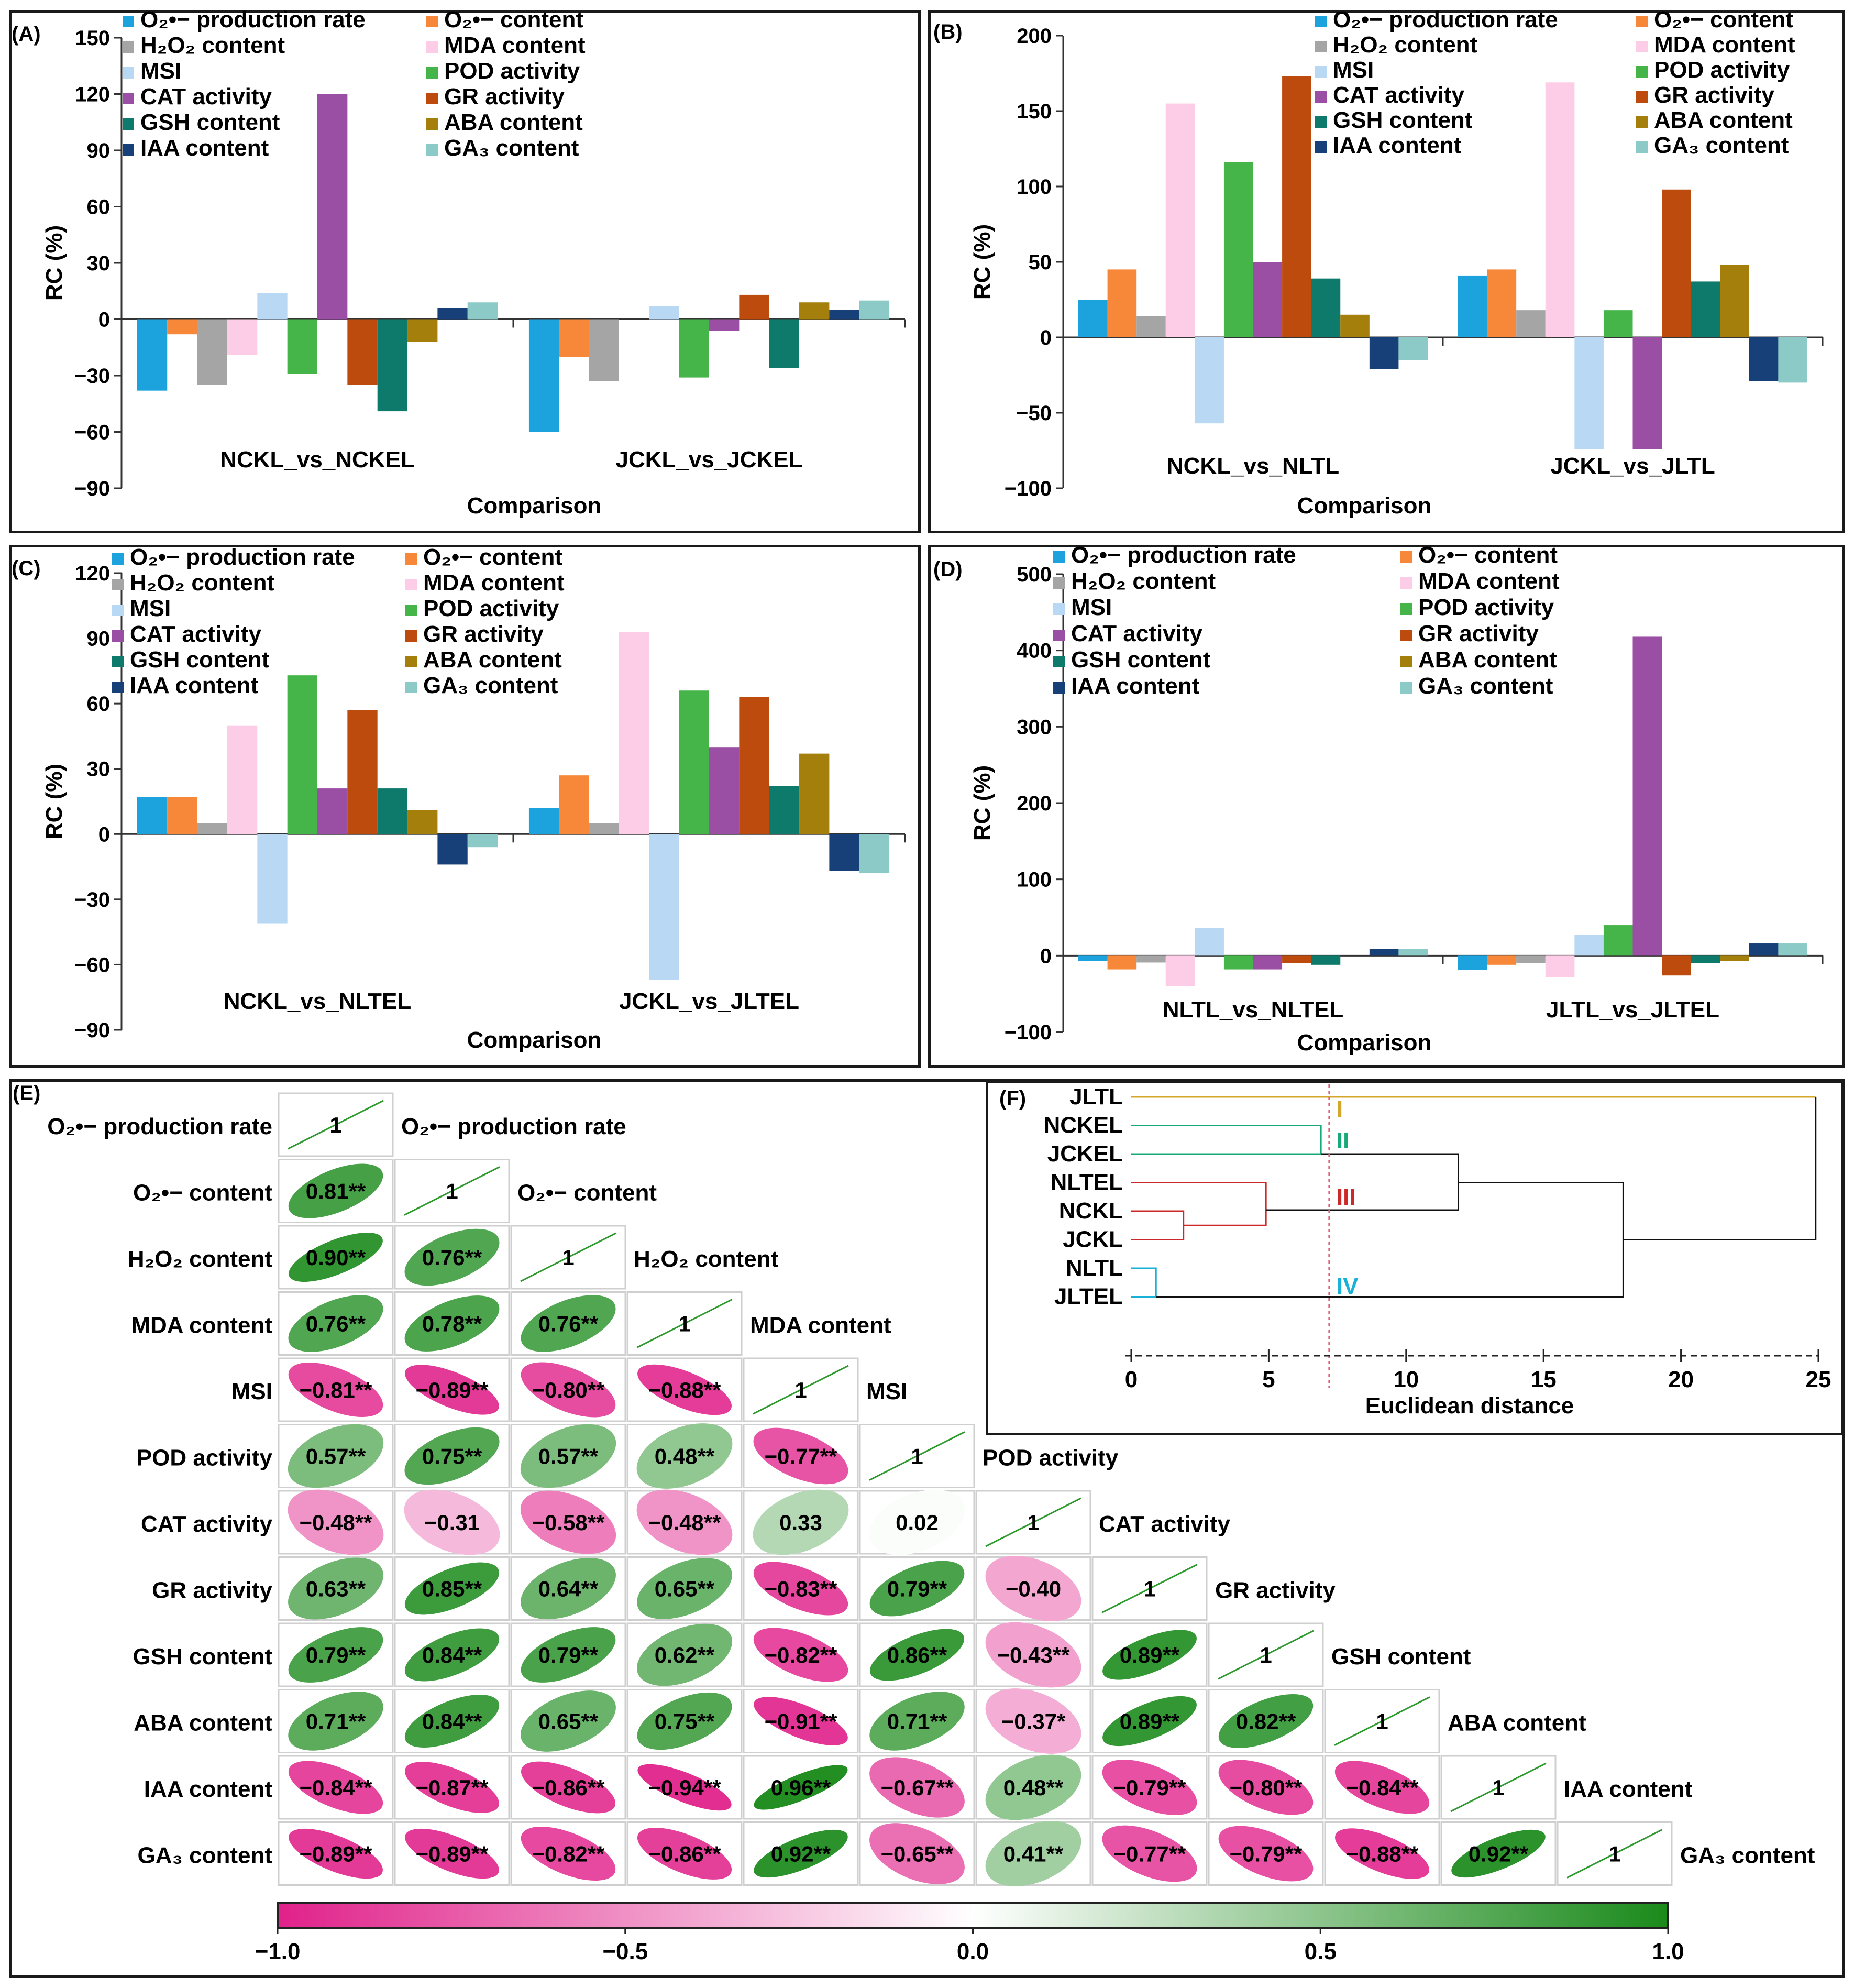  I want to click on legend-swatch-b-h2o2, so click(1321, 47).